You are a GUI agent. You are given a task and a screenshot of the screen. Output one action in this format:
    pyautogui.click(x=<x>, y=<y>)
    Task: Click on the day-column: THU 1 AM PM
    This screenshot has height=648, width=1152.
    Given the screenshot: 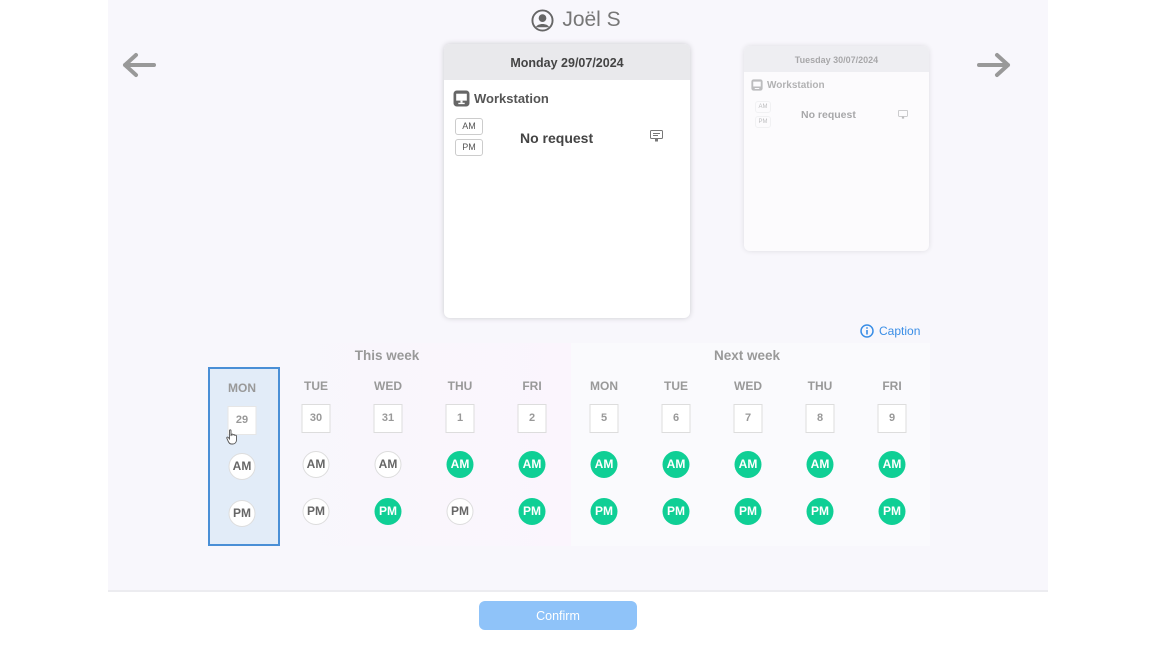 What is the action you would take?
    pyautogui.click(x=460, y=456)
    